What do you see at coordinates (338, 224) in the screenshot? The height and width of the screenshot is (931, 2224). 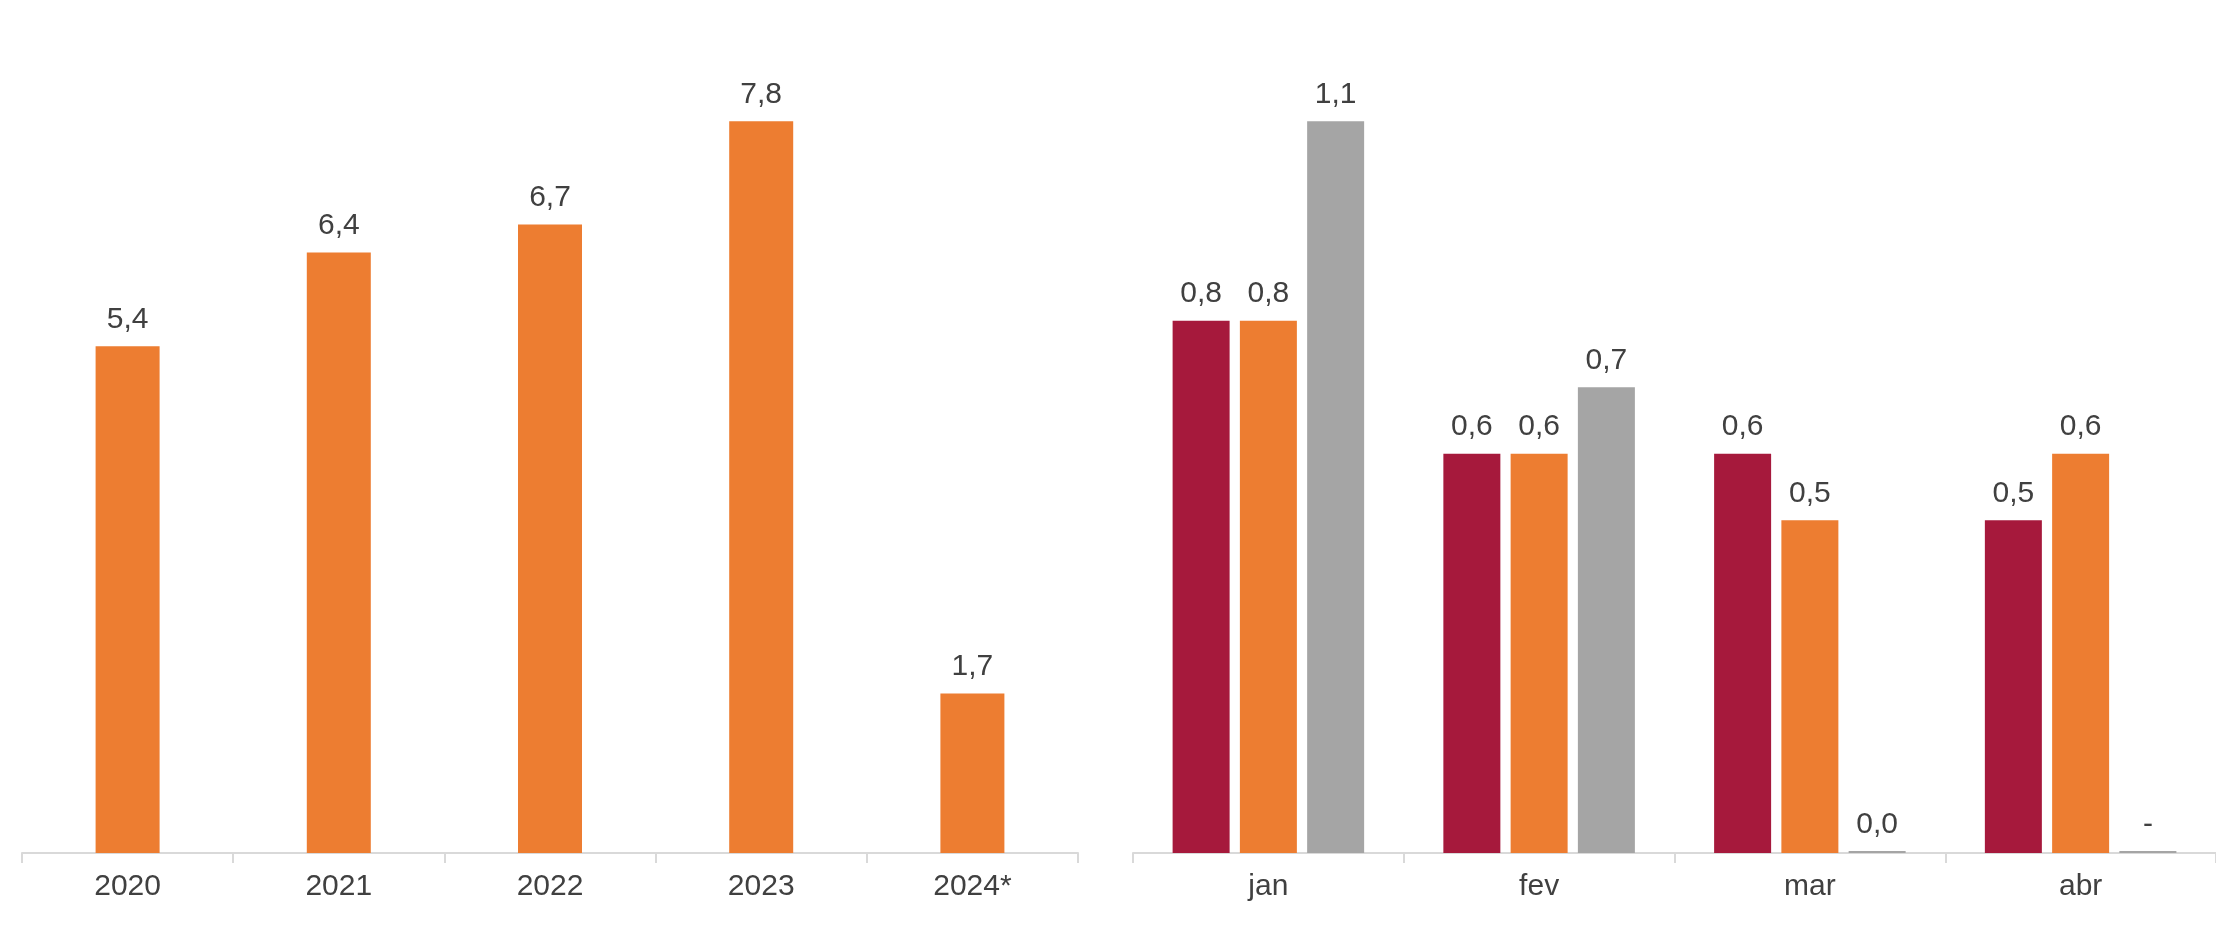 I see `data-label: 6,4` at bounding box center [338, 224].